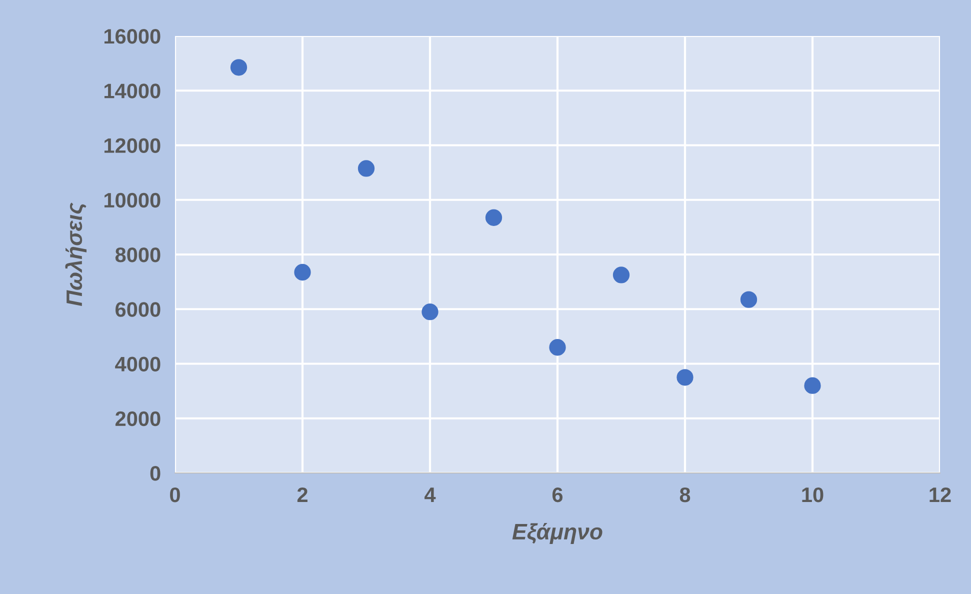 The height and width of the screenshot is (594, 971). I want to click on x-tick-label: 10, so click(813, 494).